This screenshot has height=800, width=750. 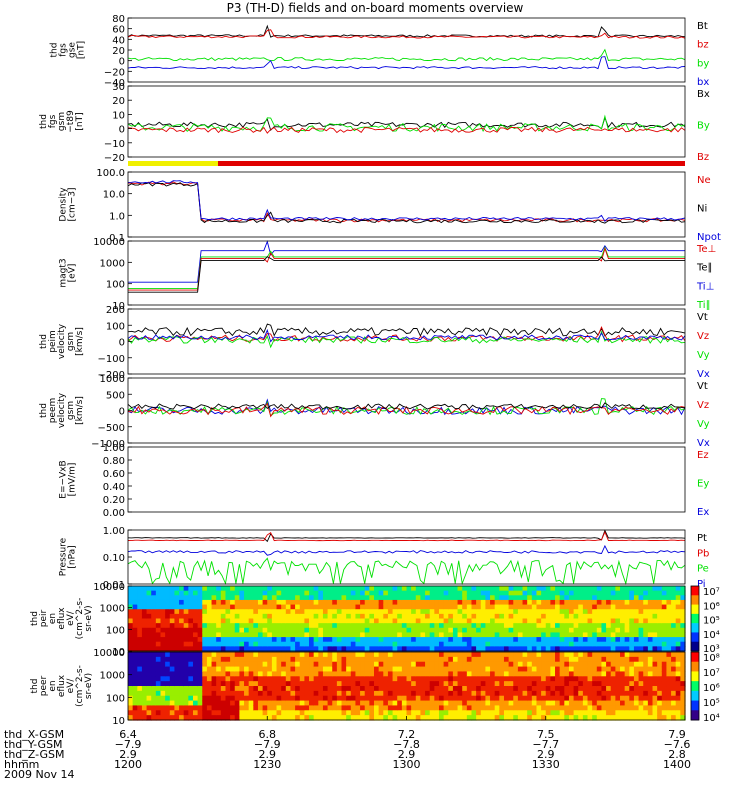 What do you see at coordinates (711, 621) in the screenshot?
I see `colorbar-tick-label: 10⁵` at bounding box center [711, 621].